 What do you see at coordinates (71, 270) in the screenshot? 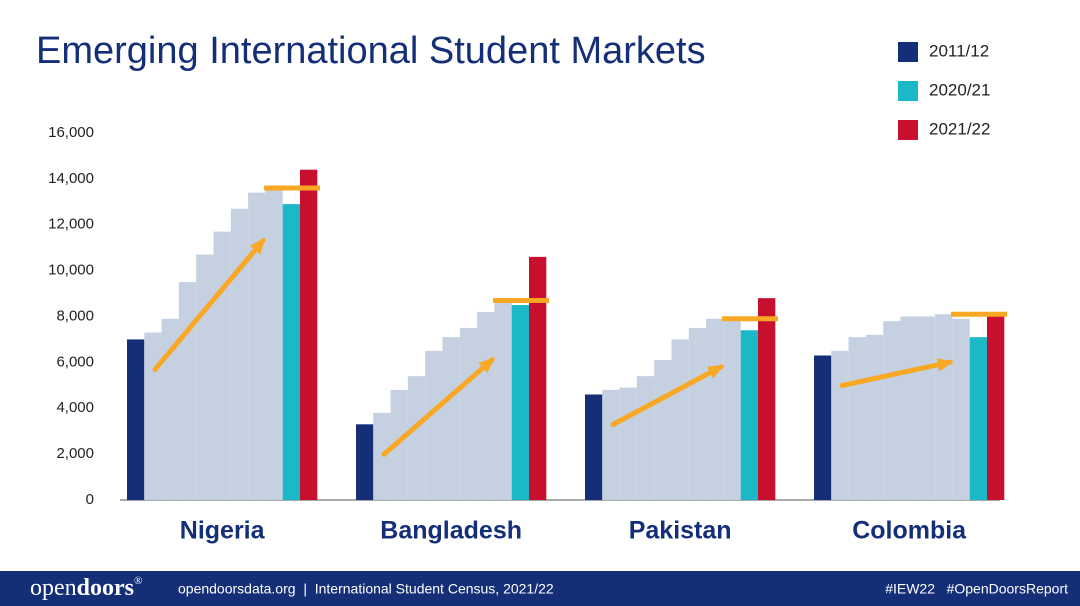
I see `y-tick-label: 10,000` at bounding box center [71, 270].